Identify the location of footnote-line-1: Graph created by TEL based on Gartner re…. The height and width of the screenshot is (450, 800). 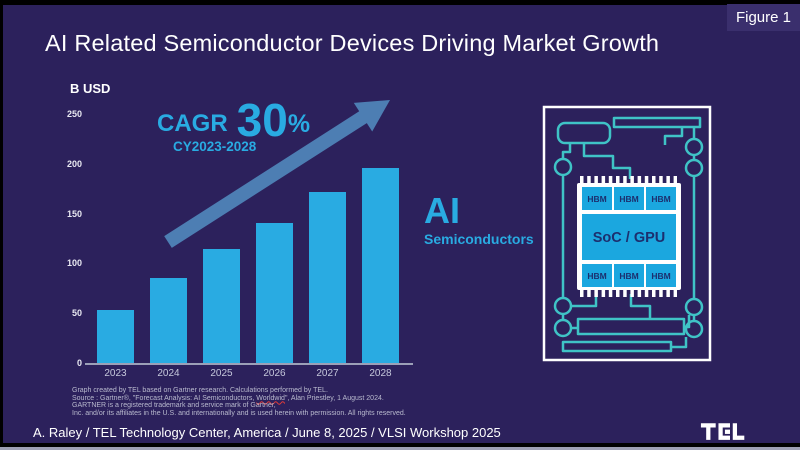
(200, 390).